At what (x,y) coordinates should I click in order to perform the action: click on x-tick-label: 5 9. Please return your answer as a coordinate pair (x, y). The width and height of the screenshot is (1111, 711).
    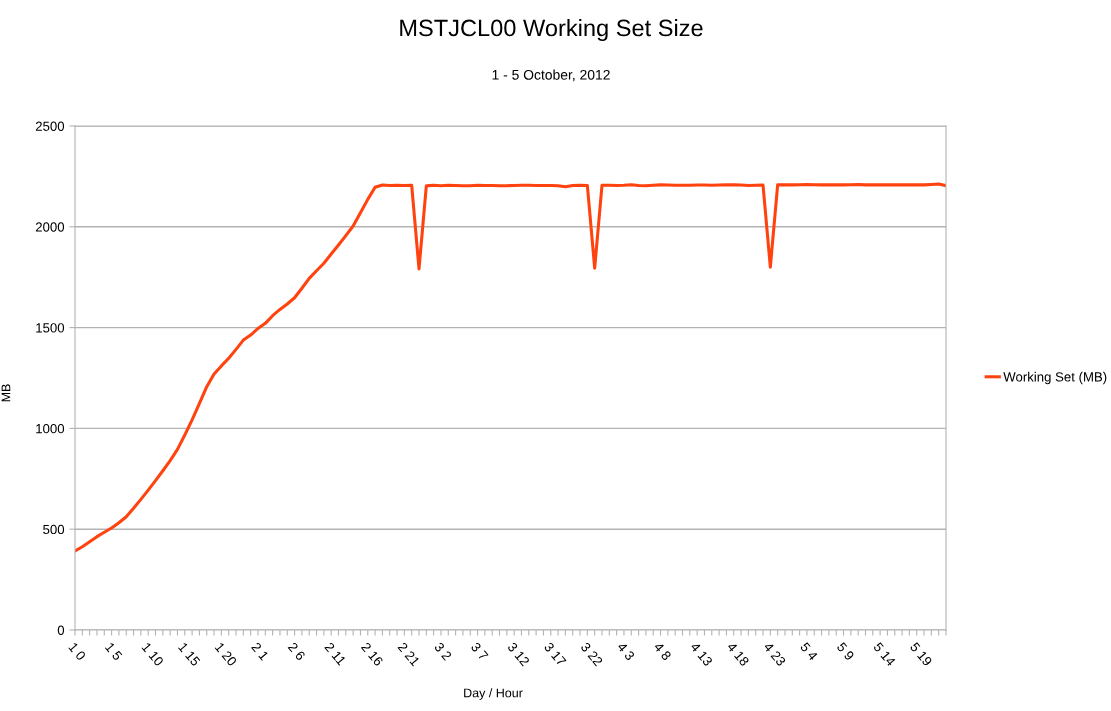
    Looking at the image, I should click on (845, 651).